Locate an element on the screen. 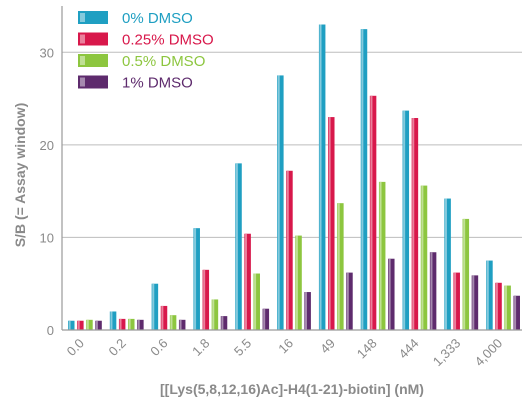 The width and height of the screenshot is (525, 404). legend-label: 0.25% DMSO is located at coordinates (168, 40).